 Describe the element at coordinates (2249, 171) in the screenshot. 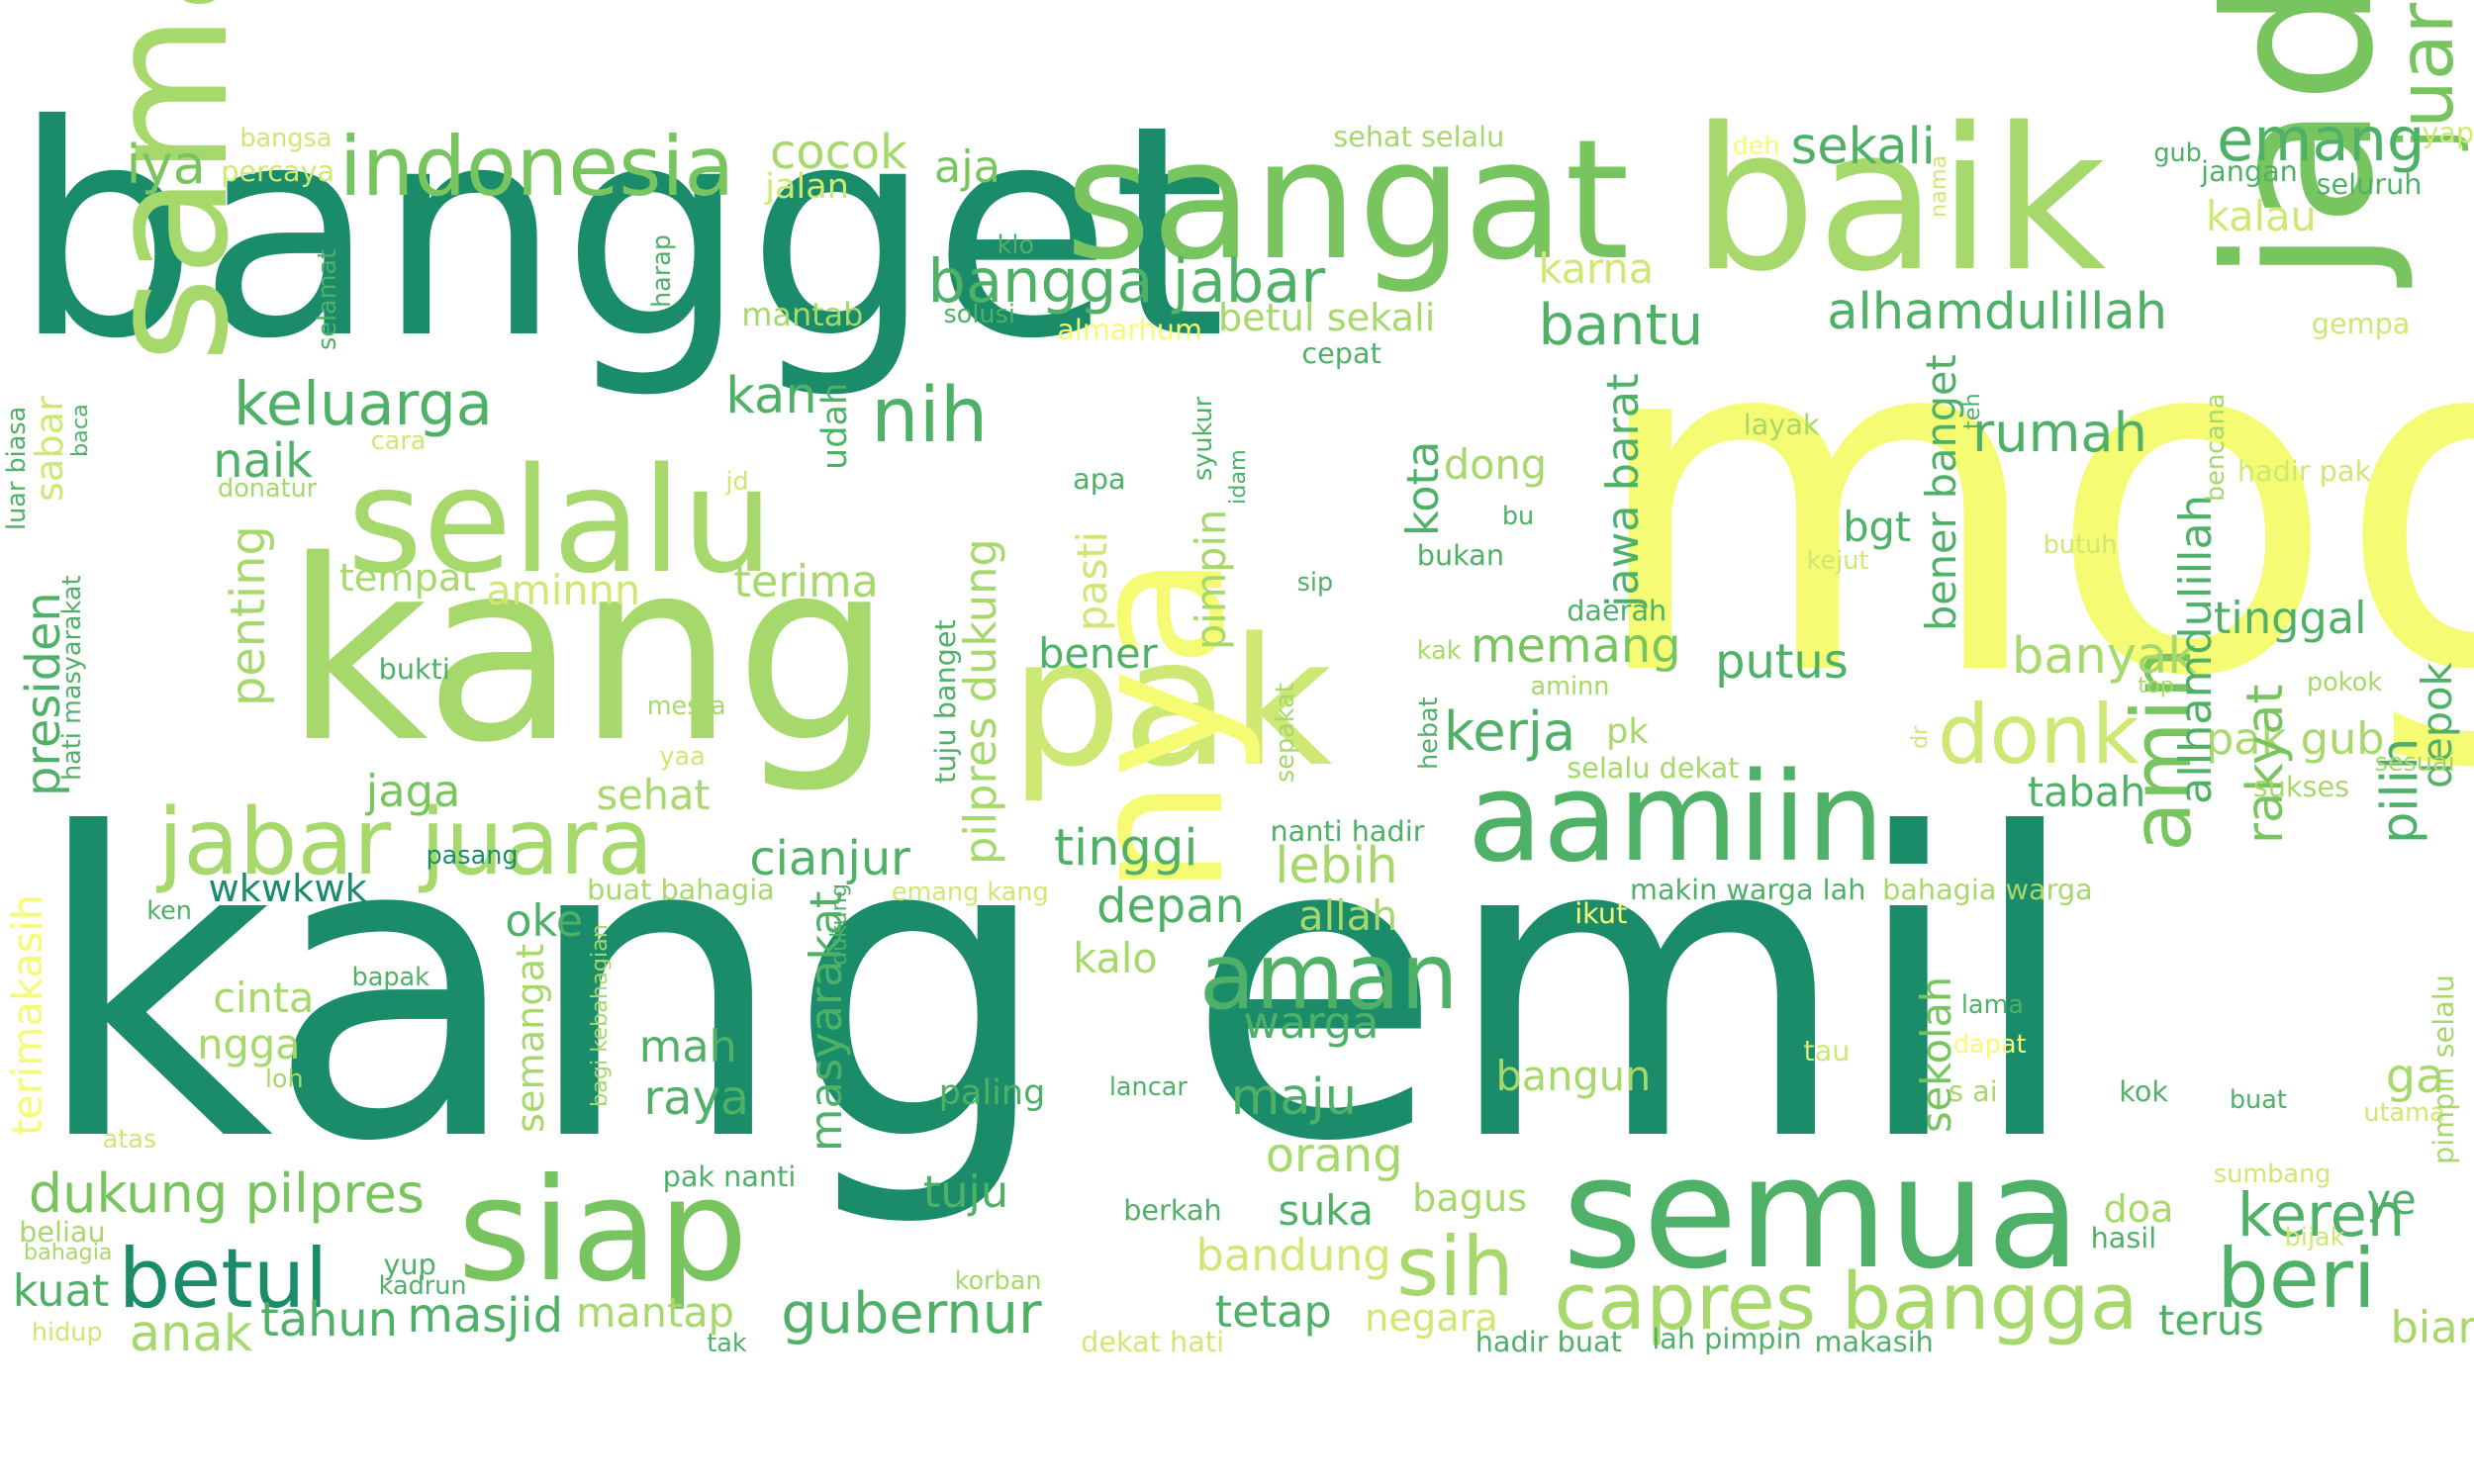

I see `word-jangan: jangan` at that location.